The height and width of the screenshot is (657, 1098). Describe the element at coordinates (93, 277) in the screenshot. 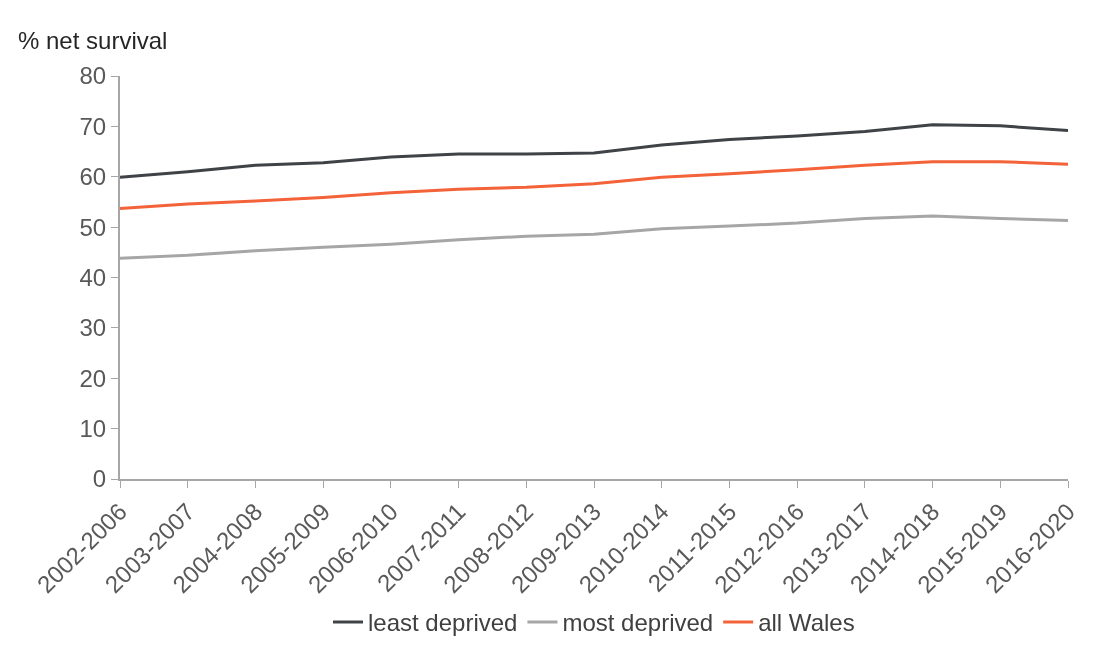

I see `y-tick-label: 40` at that location.